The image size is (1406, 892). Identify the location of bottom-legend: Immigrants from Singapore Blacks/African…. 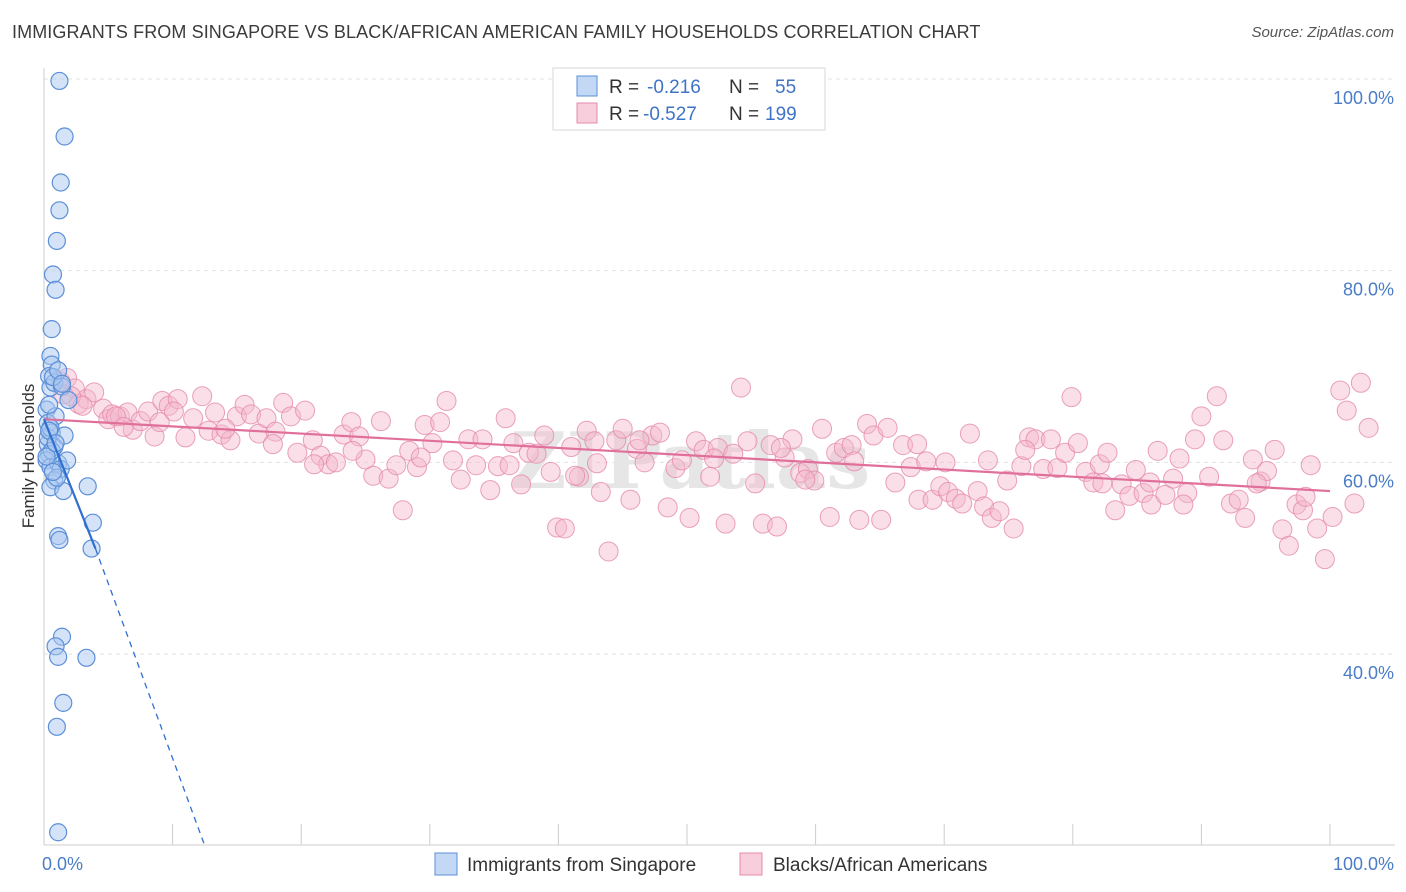
(710, 864).